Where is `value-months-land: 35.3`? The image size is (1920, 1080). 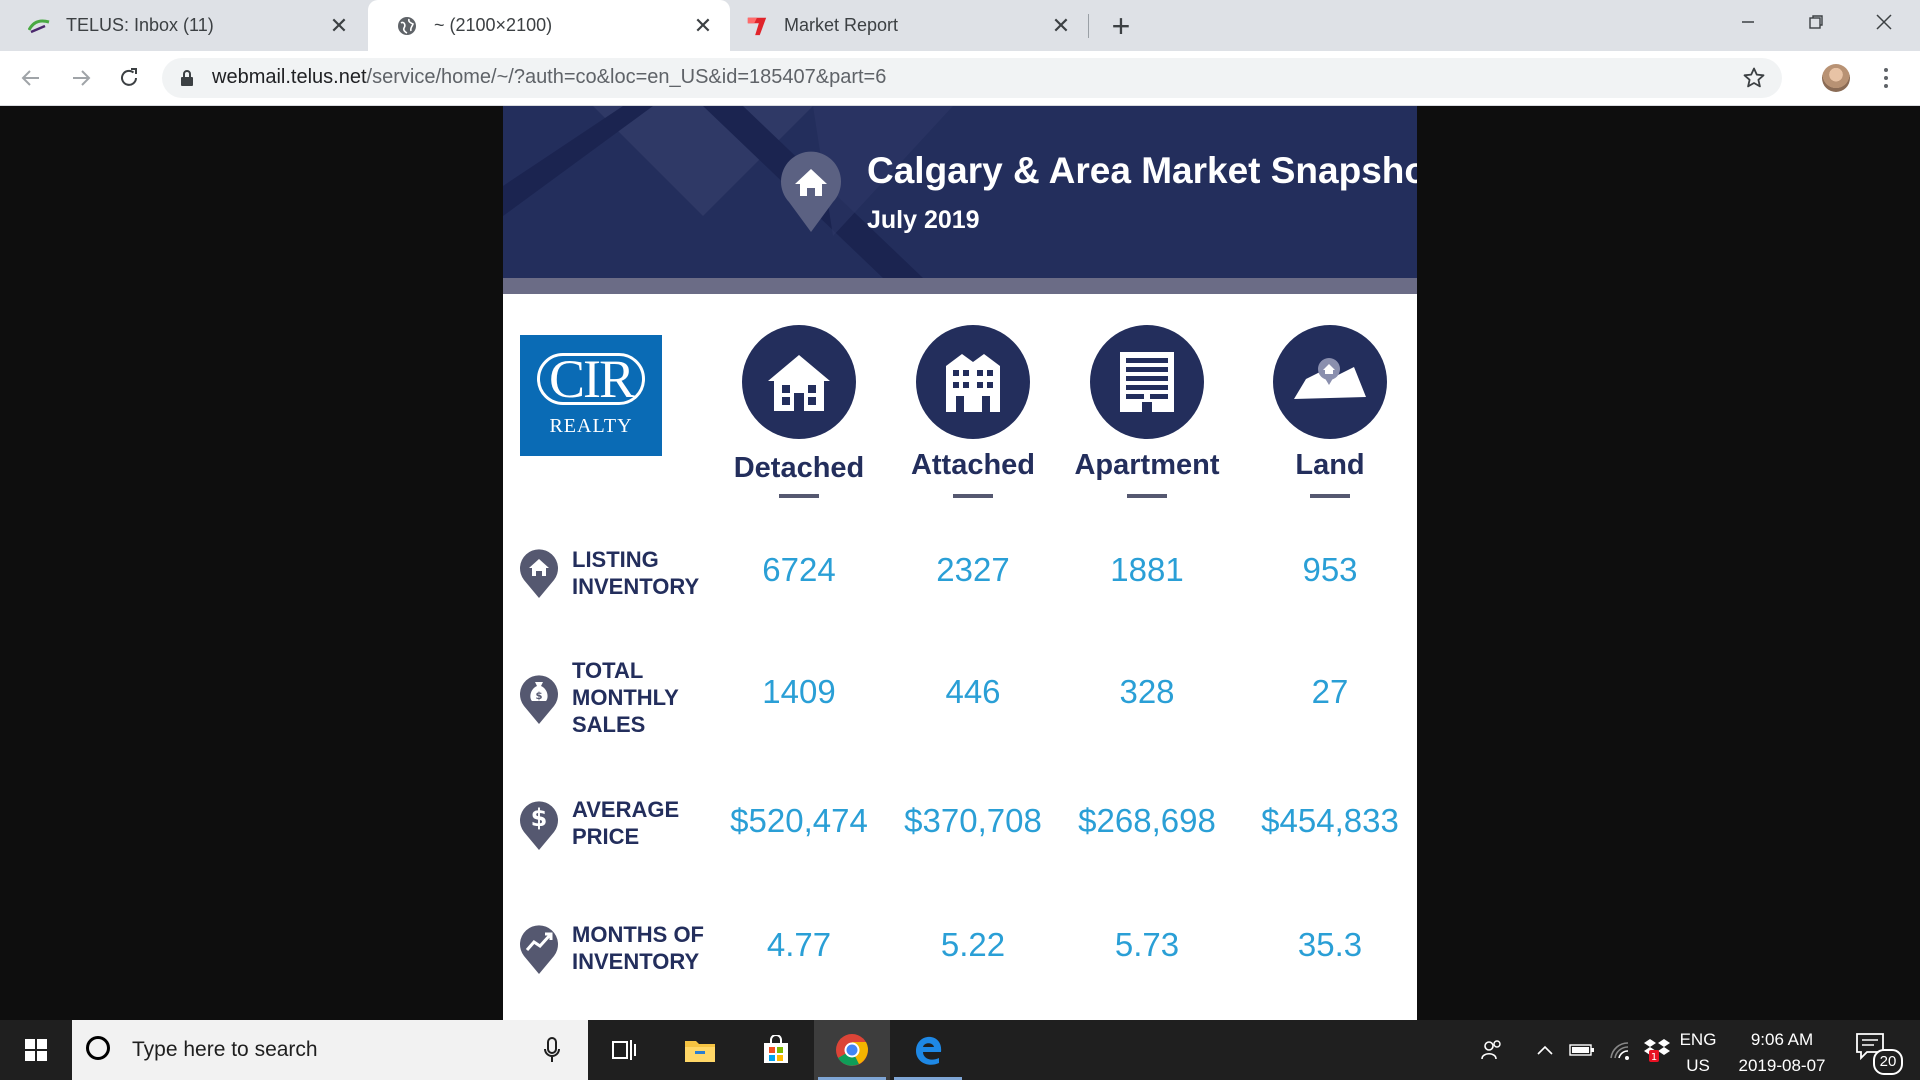
value-months-land: 35.3 is located at coordinates (1330, 944).